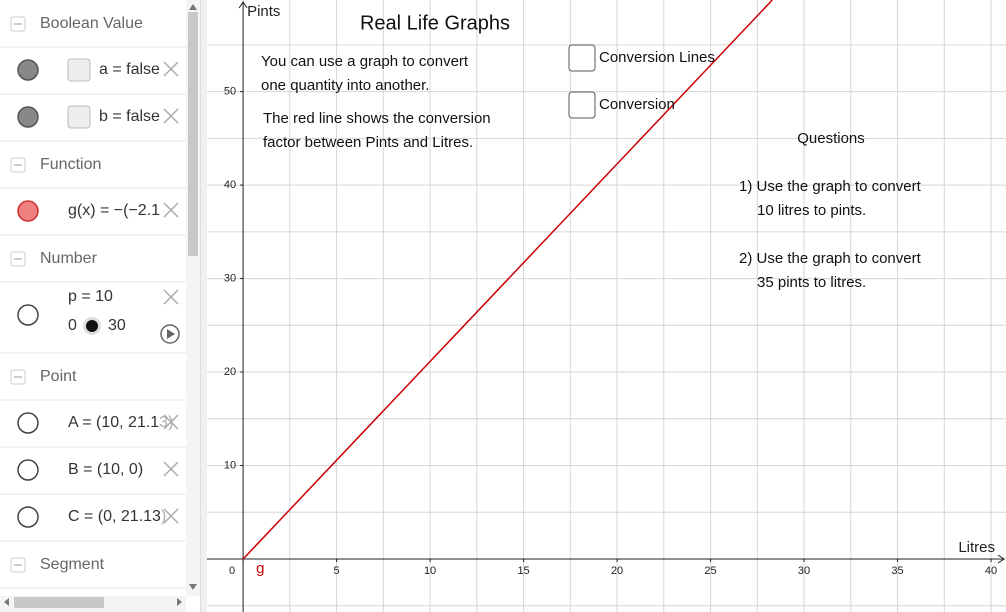  I want to click on item-definition: C = (0, 21.13), so click(117, 516).